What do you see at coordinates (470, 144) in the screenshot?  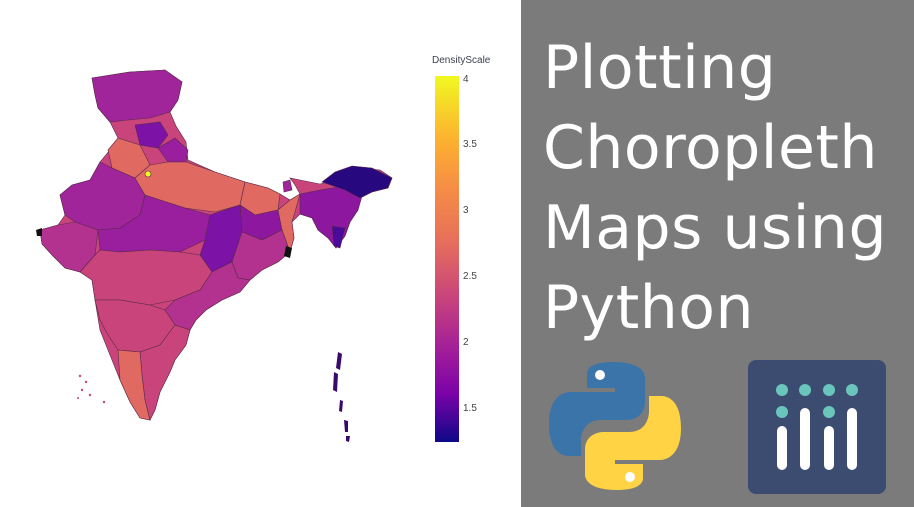 I see `tick-label: 3.5` at bounding box center [470, 144].